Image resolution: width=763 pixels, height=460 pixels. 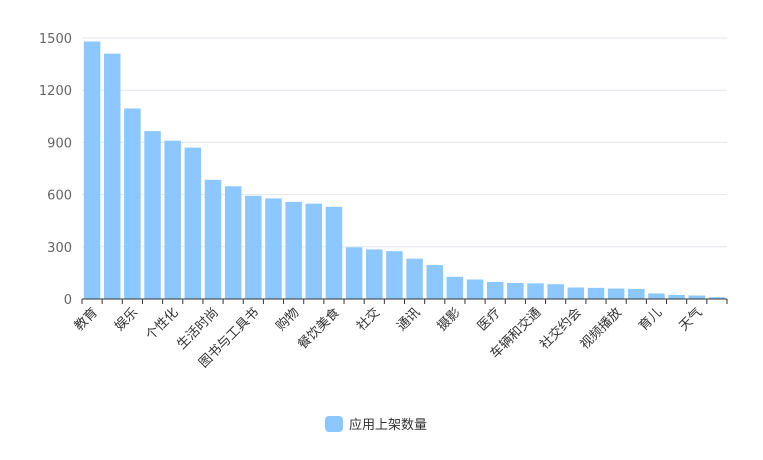 What do you see at coordinates (126, 319) in the screenshot?
I see `x-tick-label: 娱乐` at bounding box center [126, 319].